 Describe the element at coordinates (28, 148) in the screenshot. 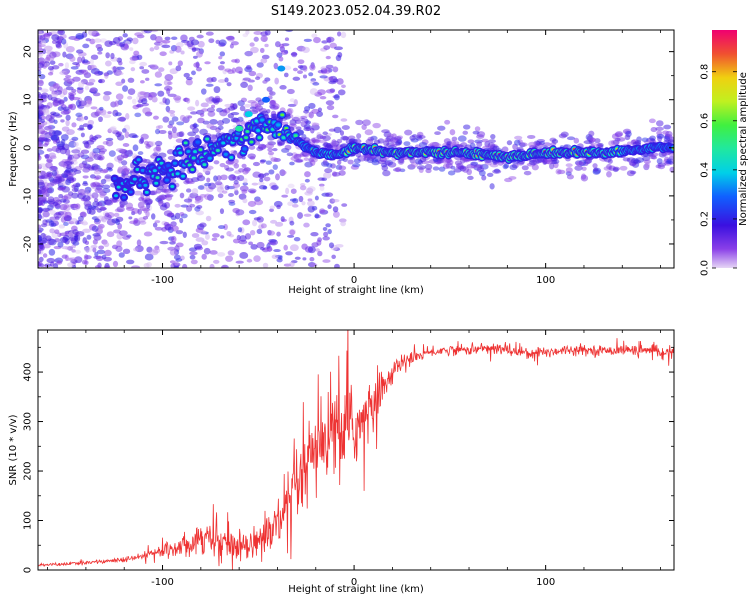

I see `y-tick-label: 0` at that location.